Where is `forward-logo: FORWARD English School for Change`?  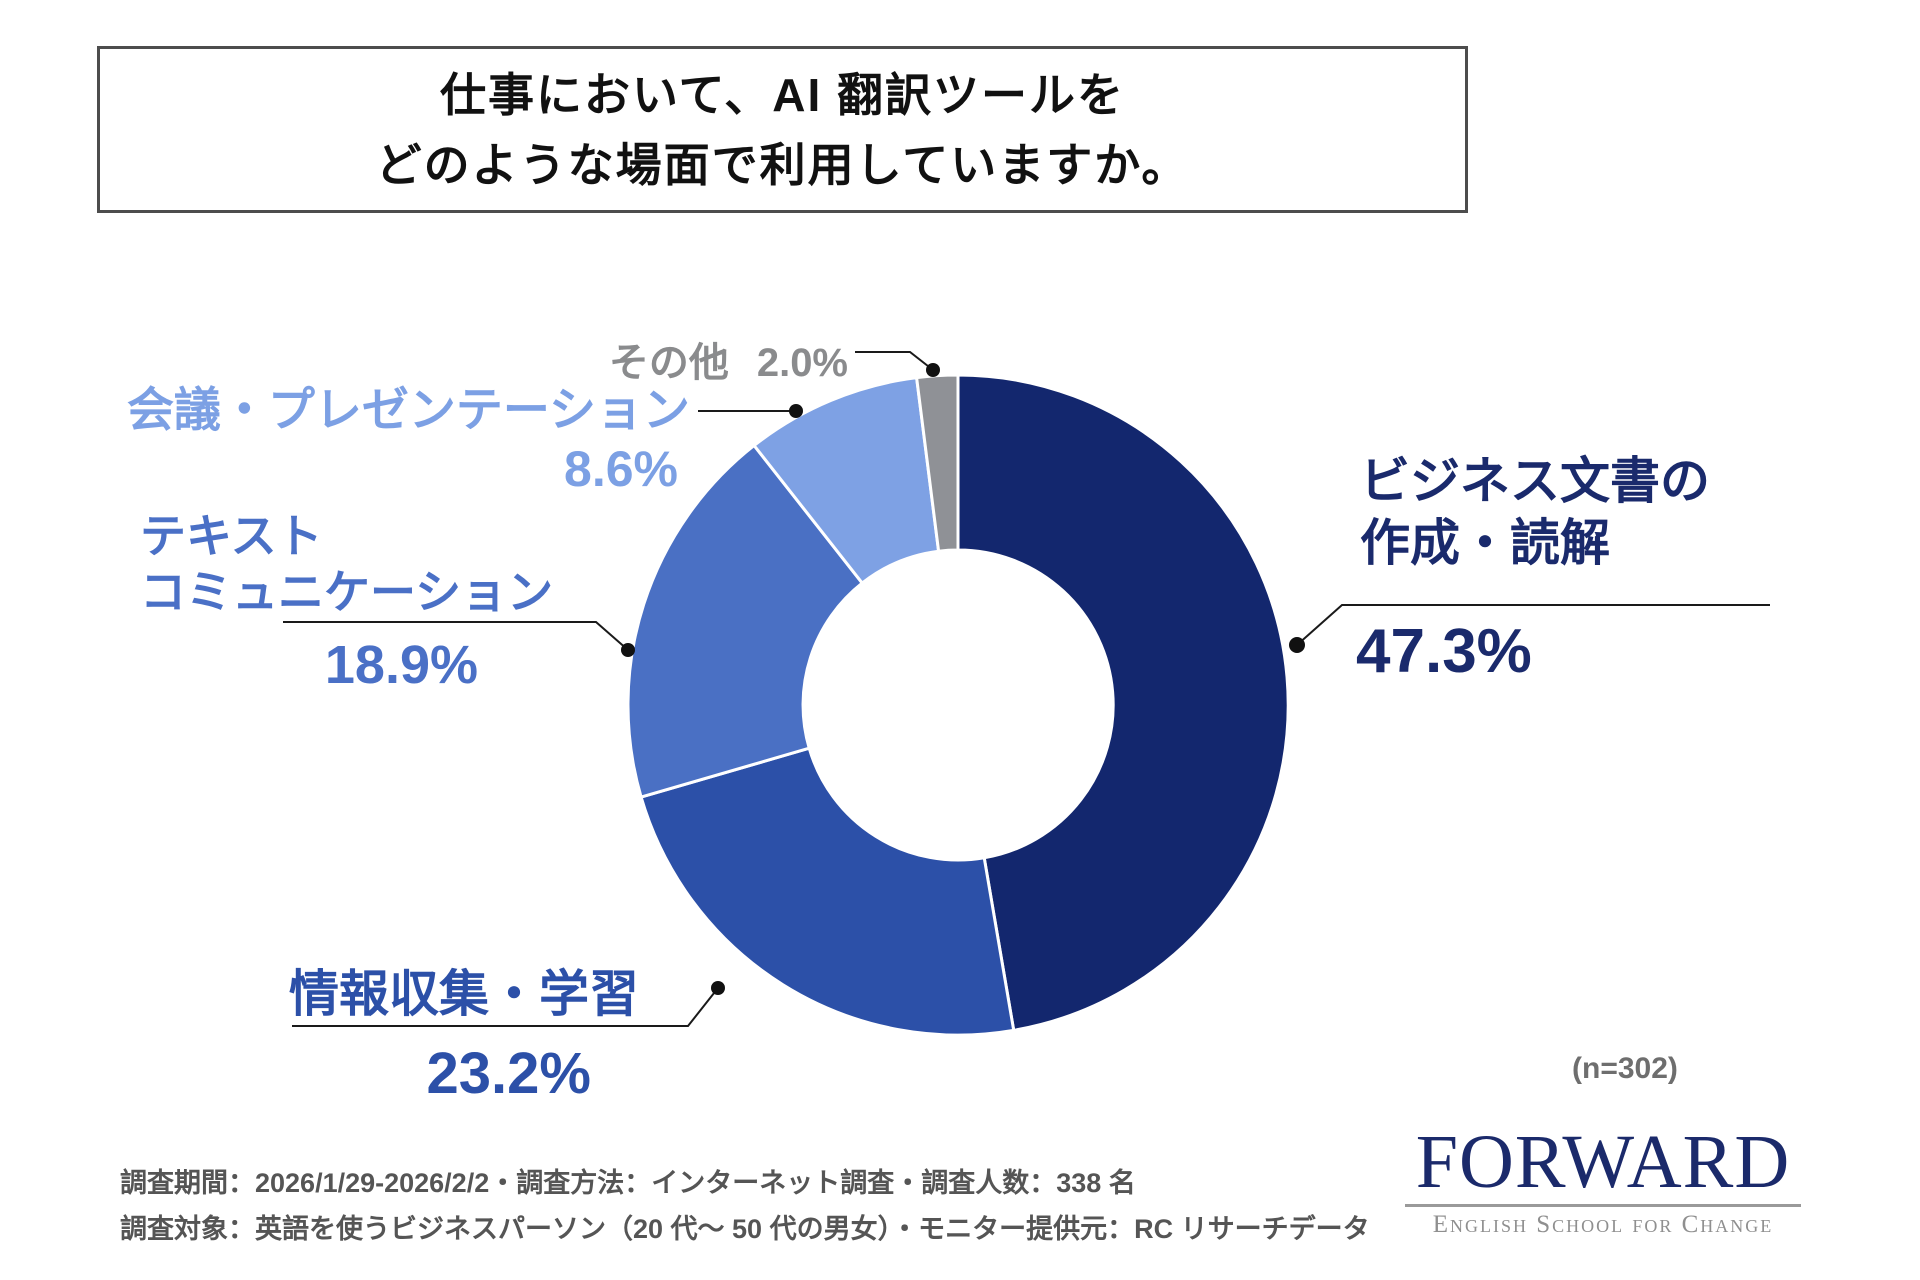
forward-logo: FORWARD English School for Change is located at coordinates (1603, 1180).